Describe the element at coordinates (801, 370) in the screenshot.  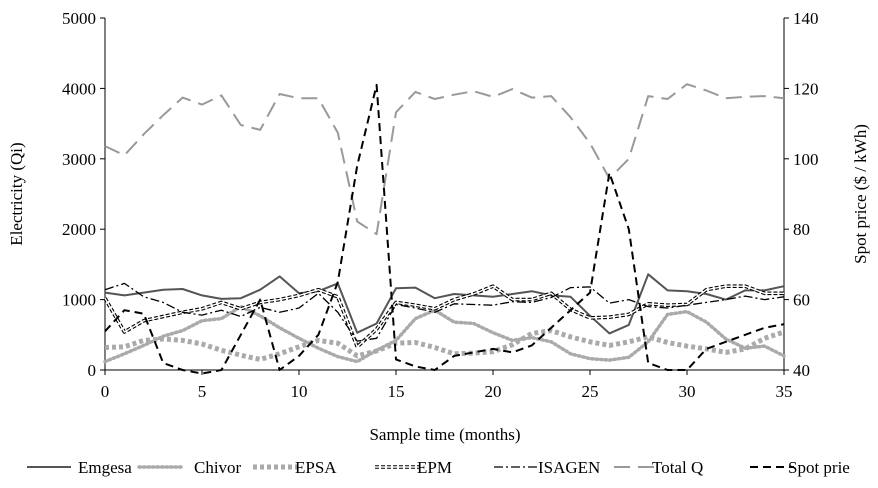
I see `y2-tick-label: 40` at that location.